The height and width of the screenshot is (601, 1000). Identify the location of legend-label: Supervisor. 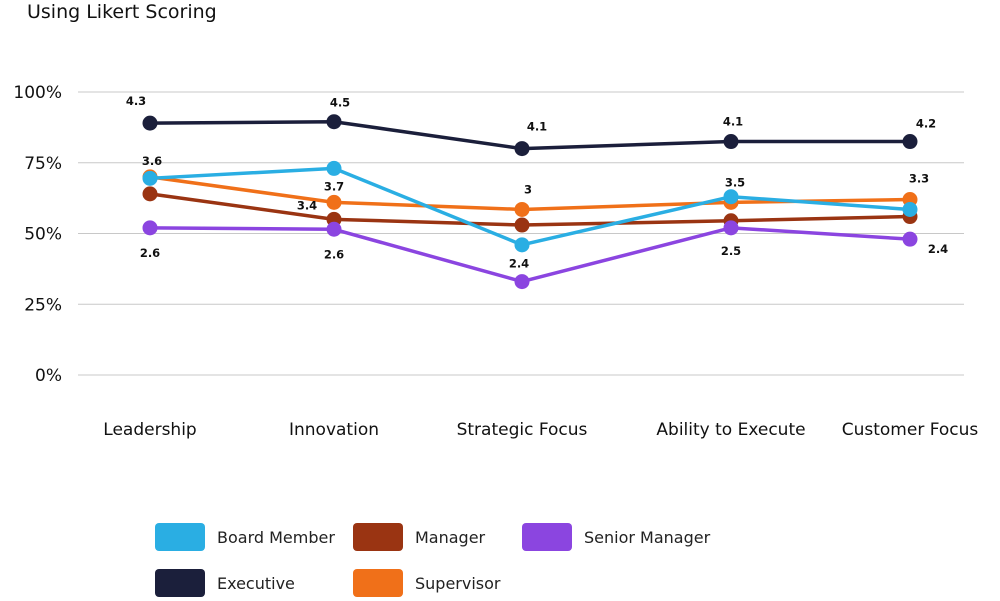
(458, 583).